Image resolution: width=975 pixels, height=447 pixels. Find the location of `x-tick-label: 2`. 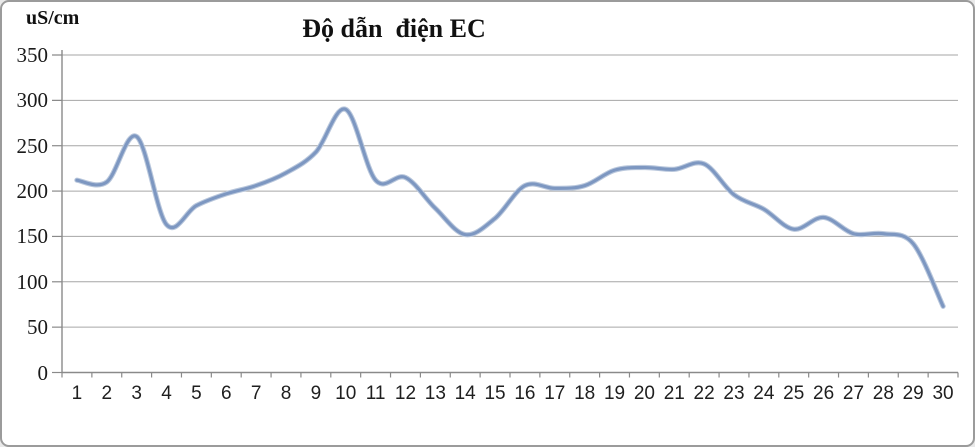

x-tick-label: 2 is located at coordinates (107, 393).